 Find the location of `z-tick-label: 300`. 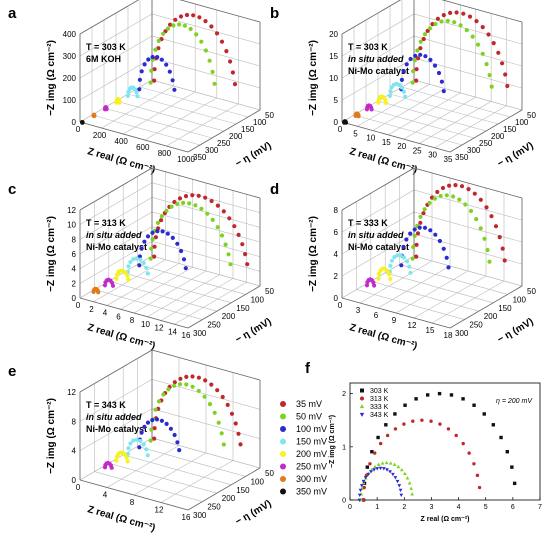

z-tick-label: 300 is located at coordinates (70, 56).